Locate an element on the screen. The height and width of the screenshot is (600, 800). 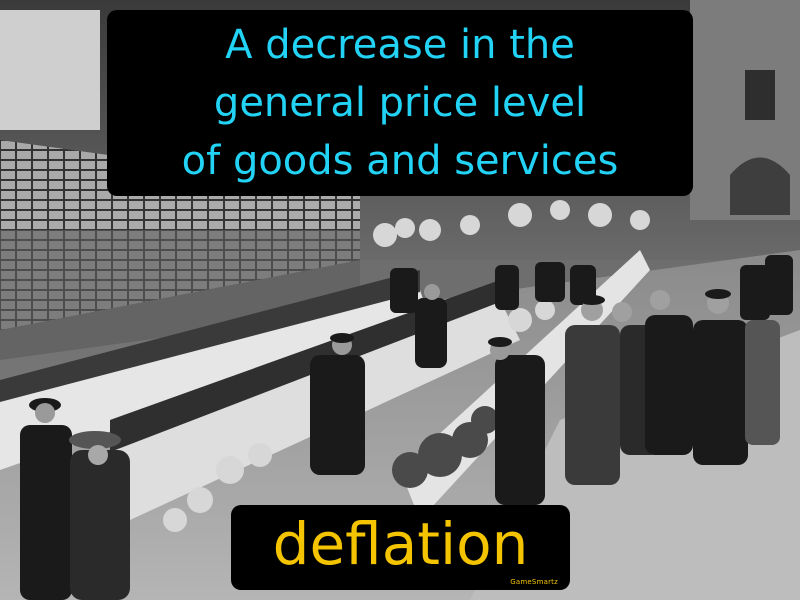
definition-line-1: A decrease in the is located at coordinates (400, 45).